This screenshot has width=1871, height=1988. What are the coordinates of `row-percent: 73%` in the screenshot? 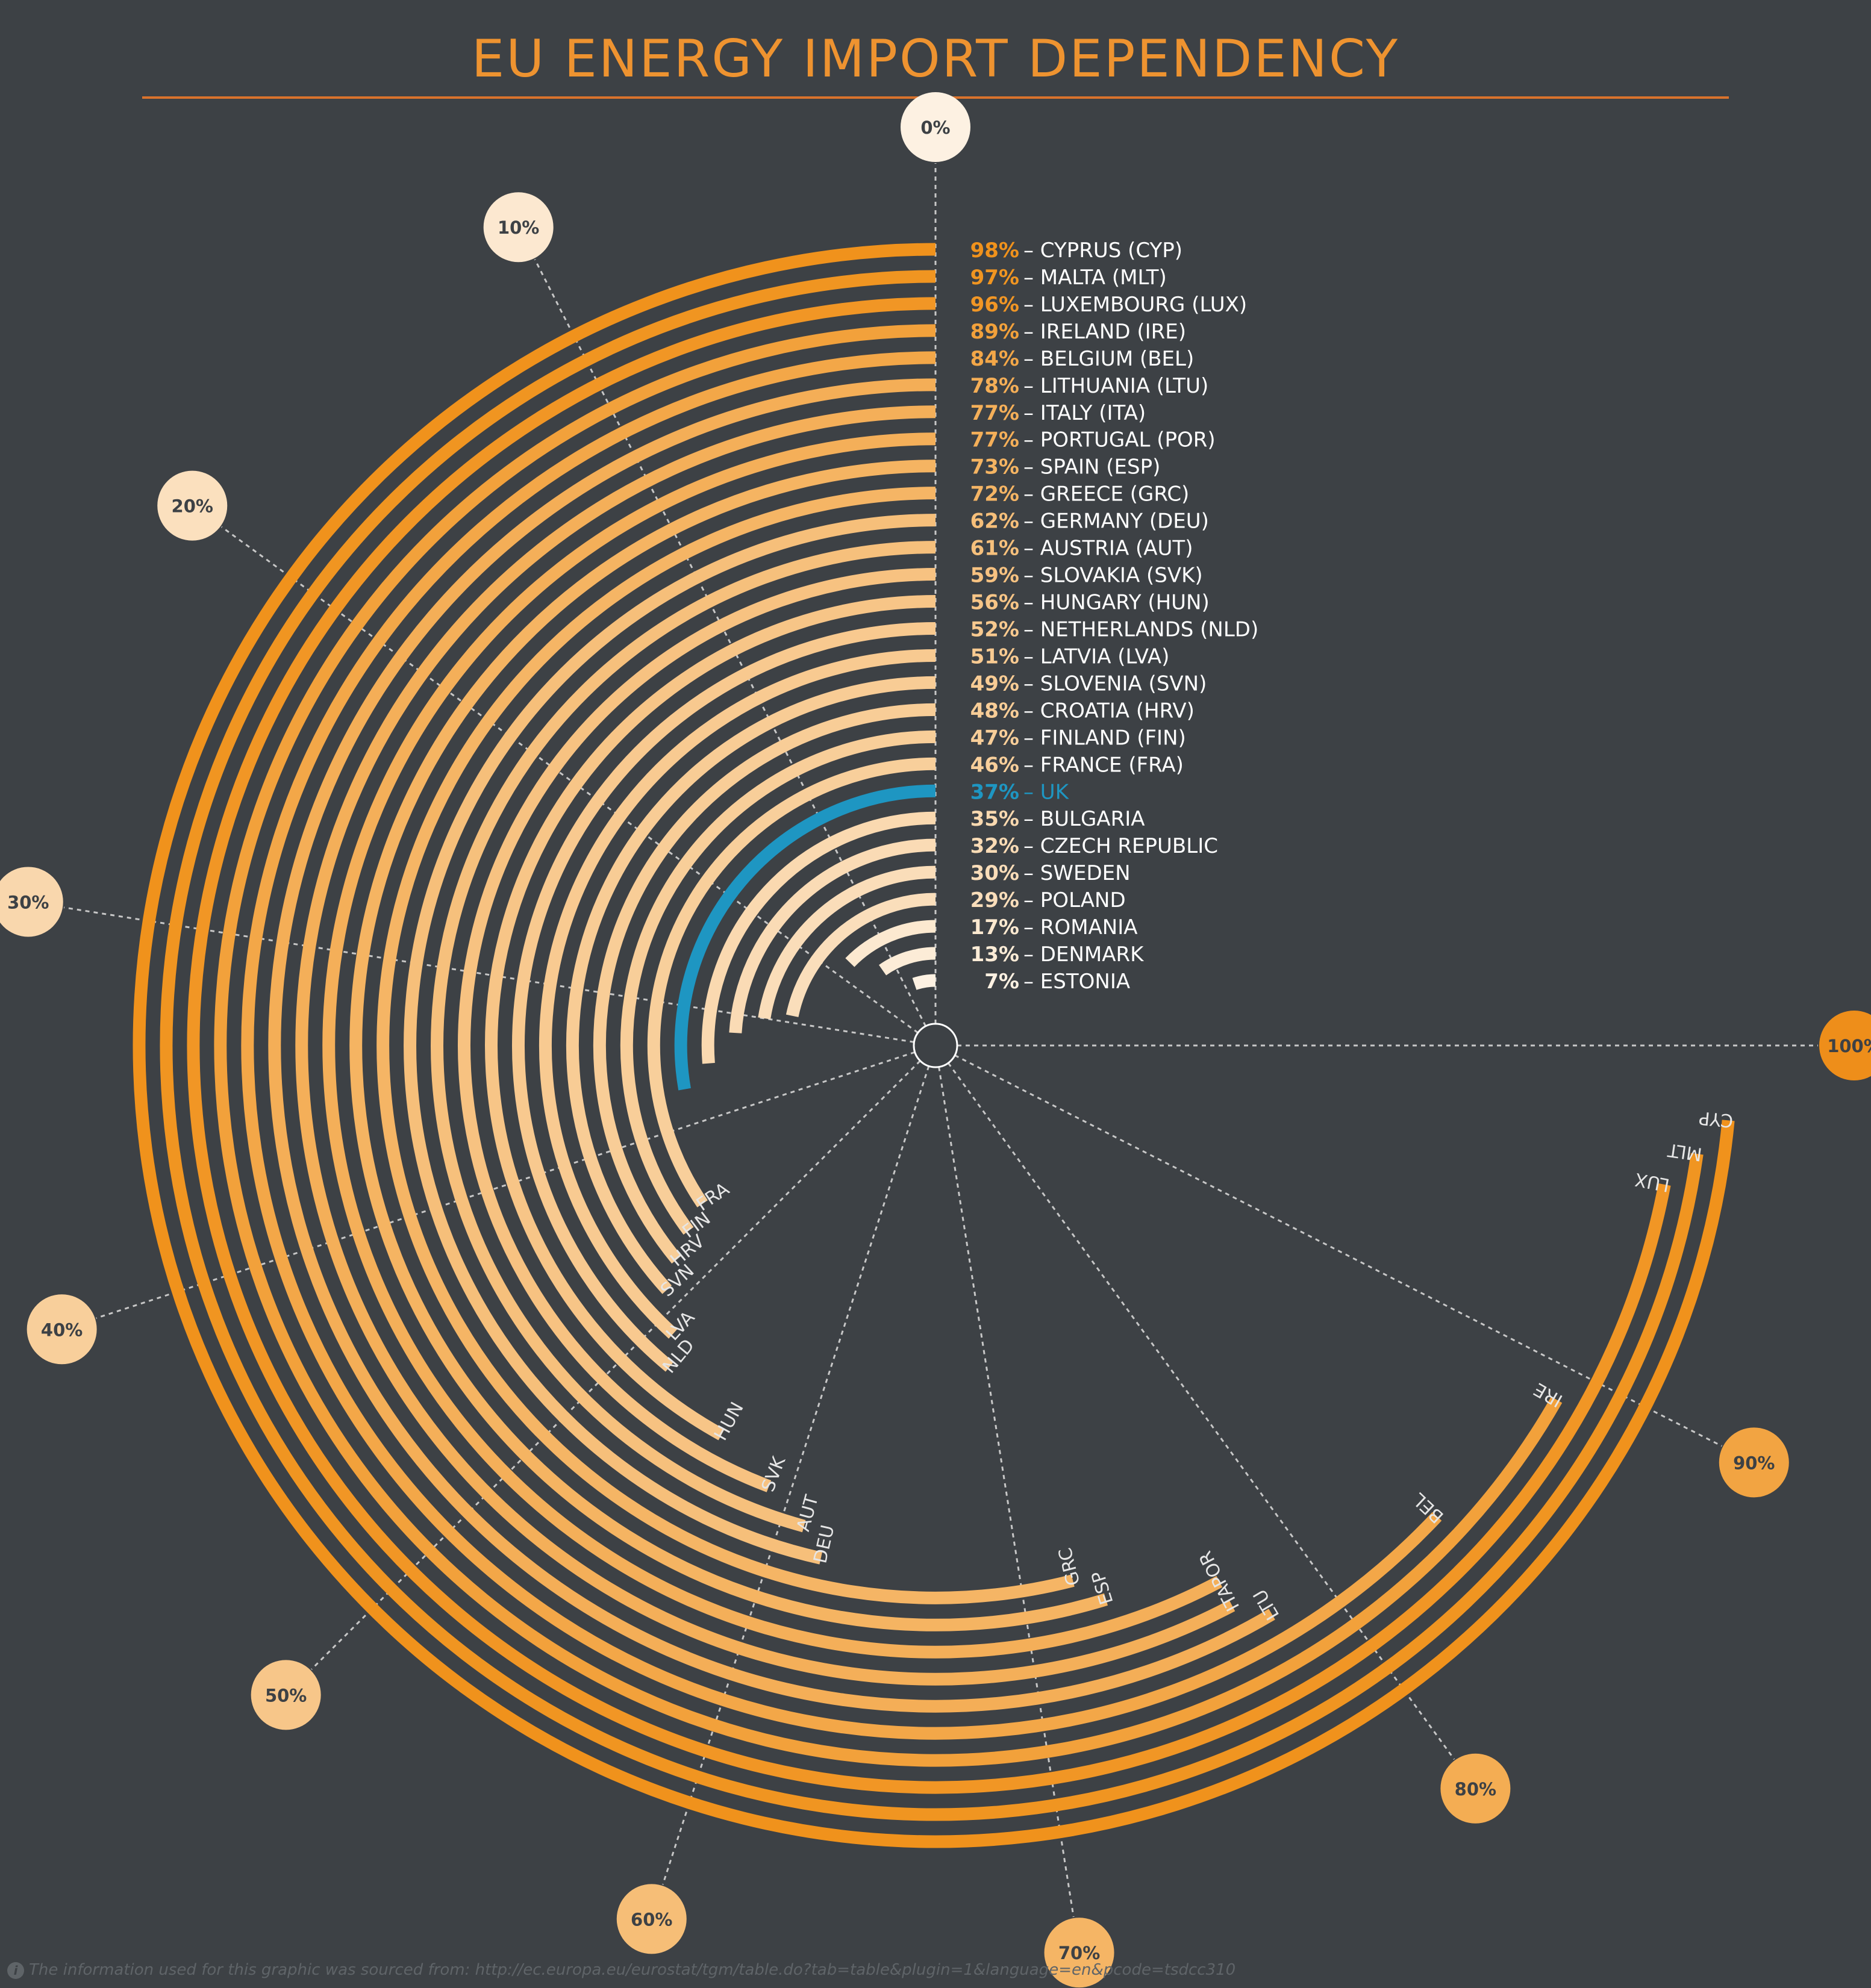 It's located at (994, 467).